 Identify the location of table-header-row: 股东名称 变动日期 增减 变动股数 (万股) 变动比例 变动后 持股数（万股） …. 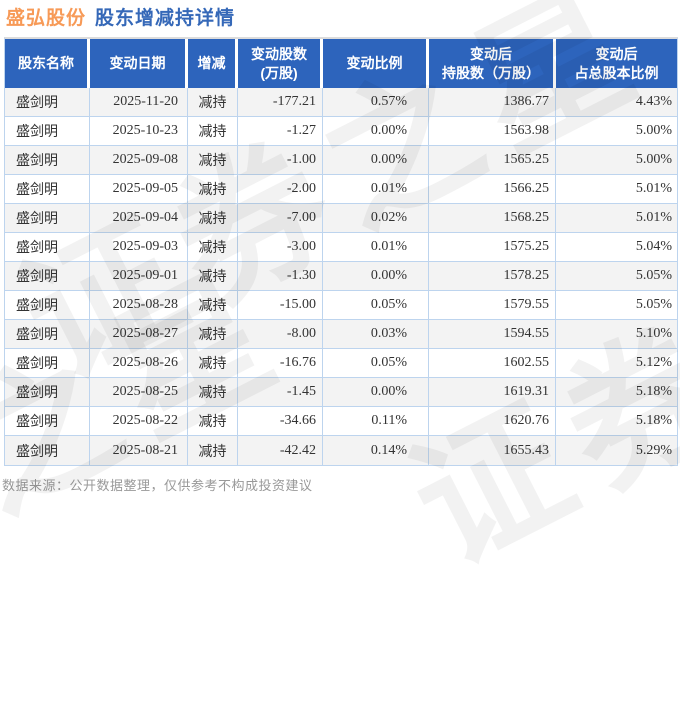
(341, 63).